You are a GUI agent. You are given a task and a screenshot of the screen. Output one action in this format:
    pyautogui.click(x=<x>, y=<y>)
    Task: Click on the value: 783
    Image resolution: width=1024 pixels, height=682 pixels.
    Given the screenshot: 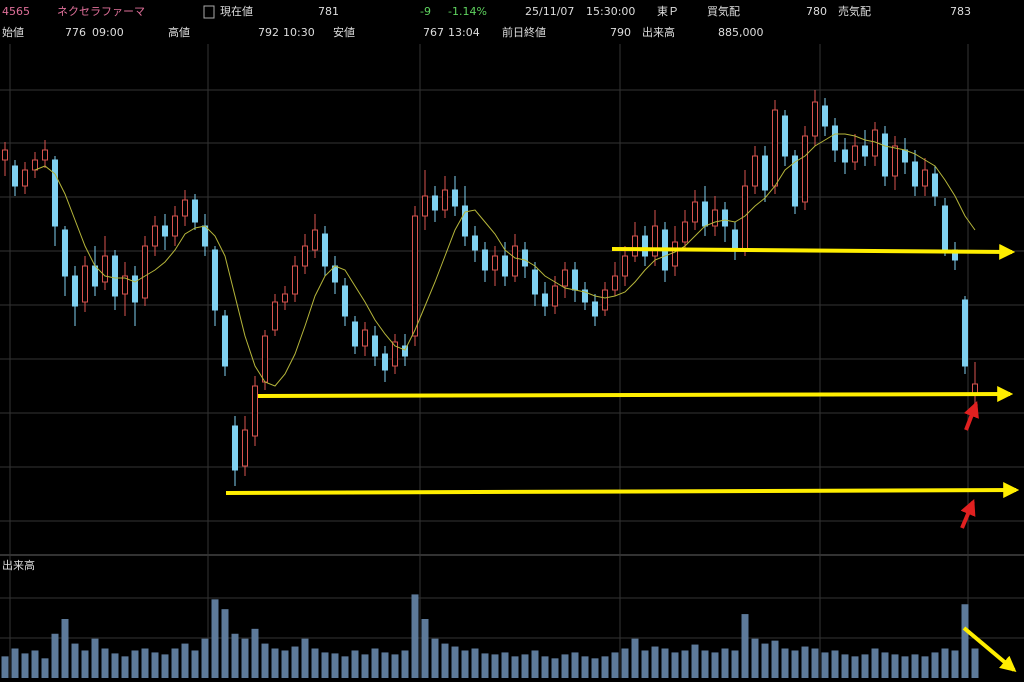 What is the action you would take?
    pyautogui.click(x=960, y=11)
    